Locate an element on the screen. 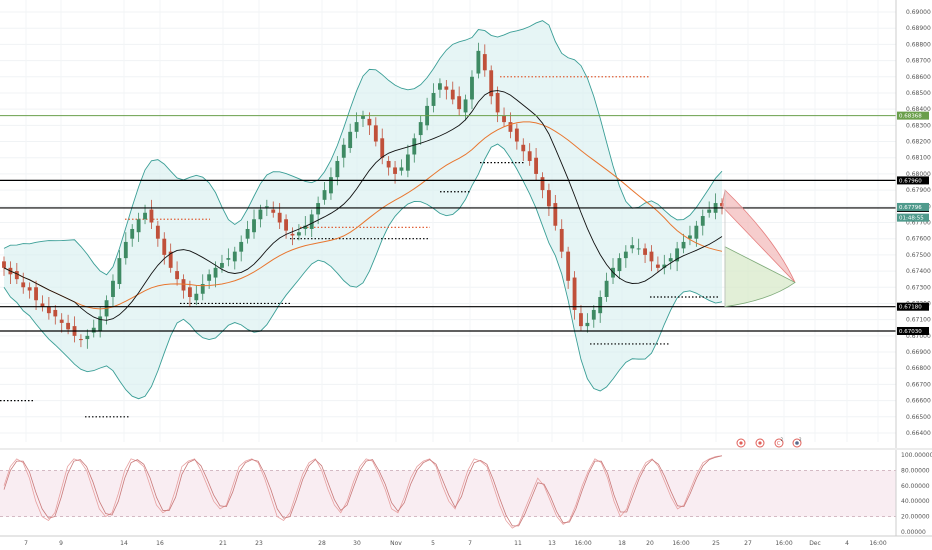 Image resolution: width=932 pixels, height=550 pixels. time-tick-label: 16:00 is located at coordinates (877, 543).